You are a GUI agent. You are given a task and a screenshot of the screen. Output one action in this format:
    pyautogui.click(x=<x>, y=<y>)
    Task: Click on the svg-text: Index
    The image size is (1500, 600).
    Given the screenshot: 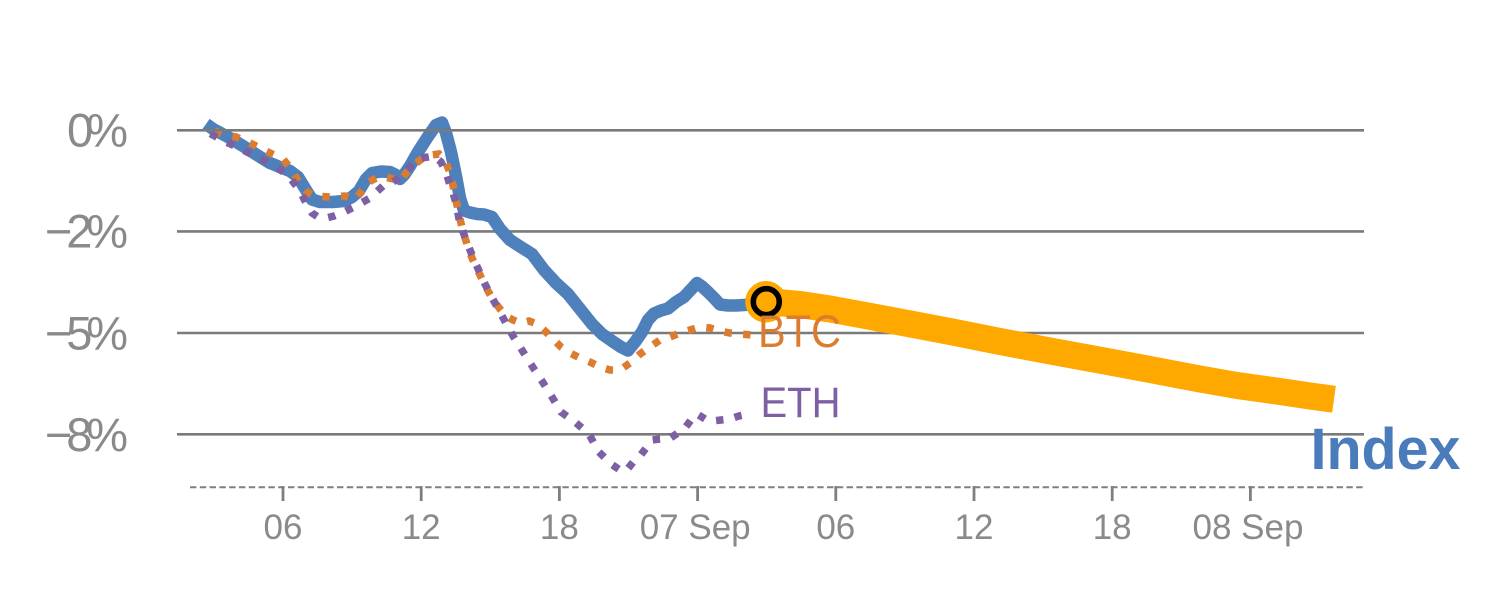 What is the action you would take?
    pyautogui.click(x=1386, y=449)
    